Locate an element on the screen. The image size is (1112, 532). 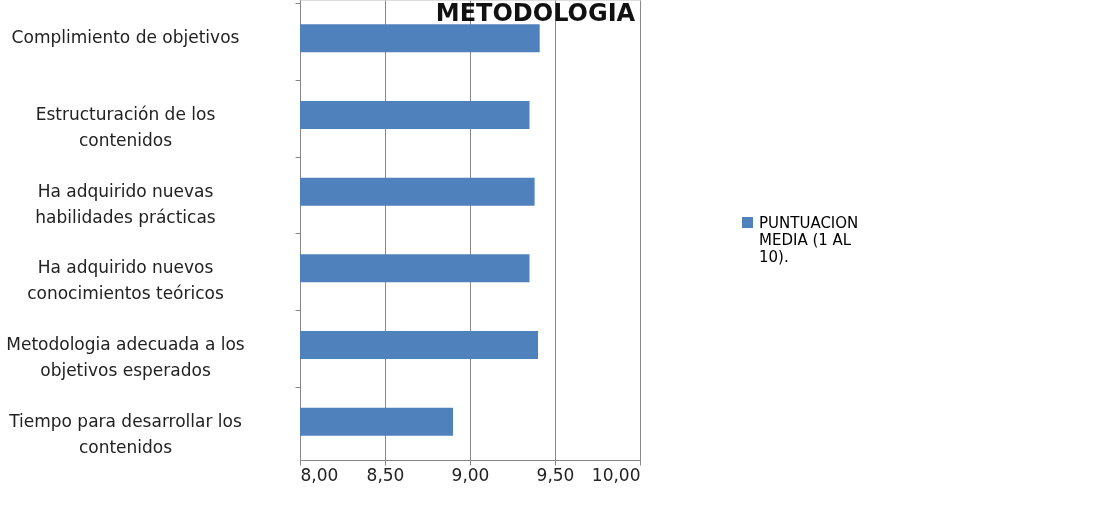
y-tick-label: Metodologia adecuada a los objetivos esperados is located at coordinates (125, 357).